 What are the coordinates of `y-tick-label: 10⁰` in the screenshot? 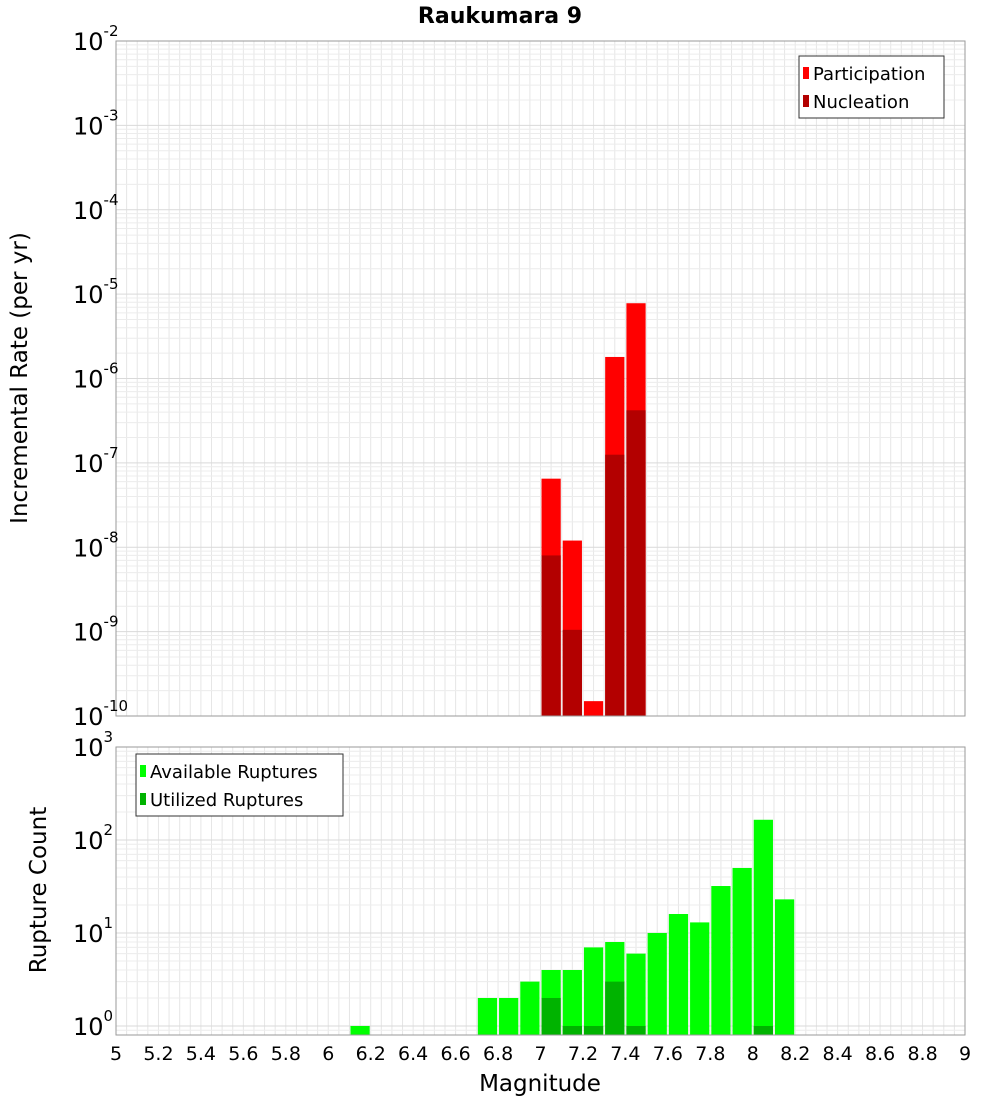 It's located at (93, 1024).